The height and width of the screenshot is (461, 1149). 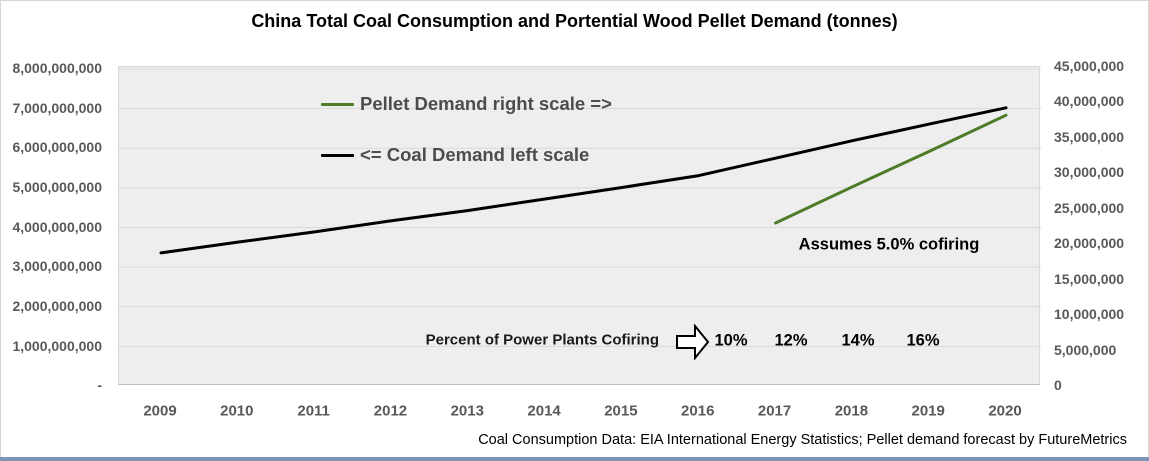 What do you see at coordinates (486, 103) in the screenshot?
I see `legend-pellet-label: Pellet Demand right scale =>` at bounding box center [486, 103].